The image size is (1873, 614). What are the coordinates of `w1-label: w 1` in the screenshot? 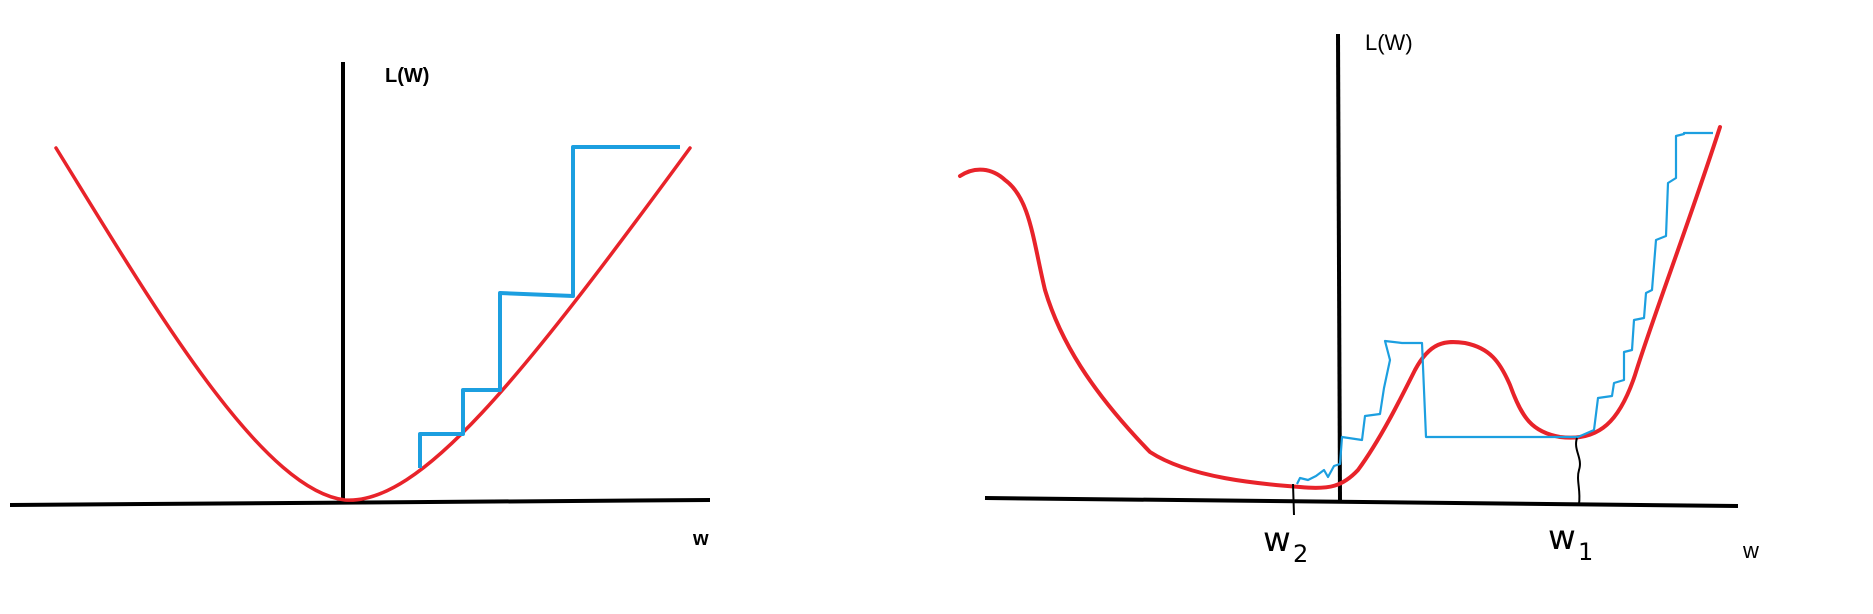 It's located at (1570, 542).